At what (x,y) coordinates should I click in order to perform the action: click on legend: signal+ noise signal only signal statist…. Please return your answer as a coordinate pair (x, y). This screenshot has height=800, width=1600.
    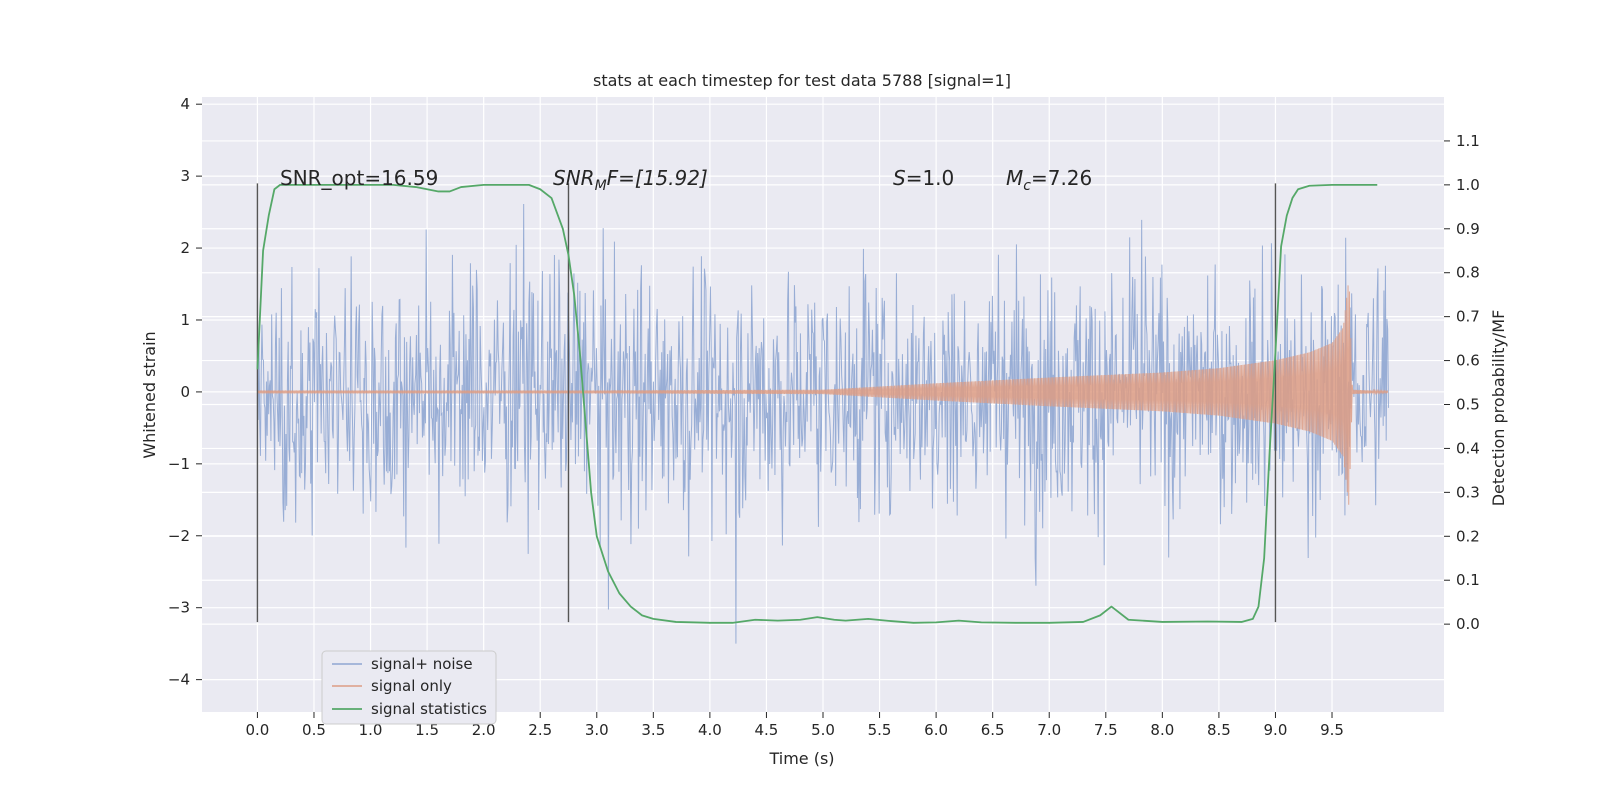
    Looking at the image, I should click on (409, 687).